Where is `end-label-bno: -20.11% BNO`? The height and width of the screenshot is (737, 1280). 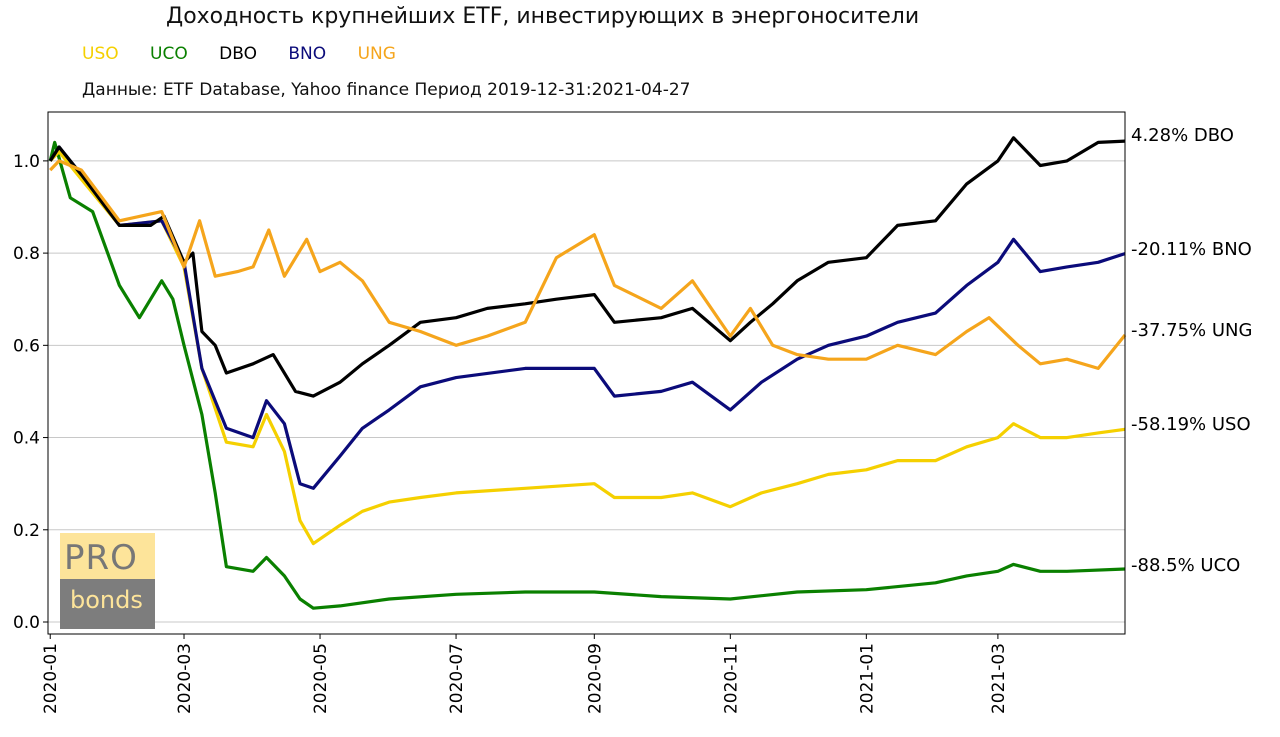 end-label-bno: -20.11% BNO is located at coordinates (1191, 249).